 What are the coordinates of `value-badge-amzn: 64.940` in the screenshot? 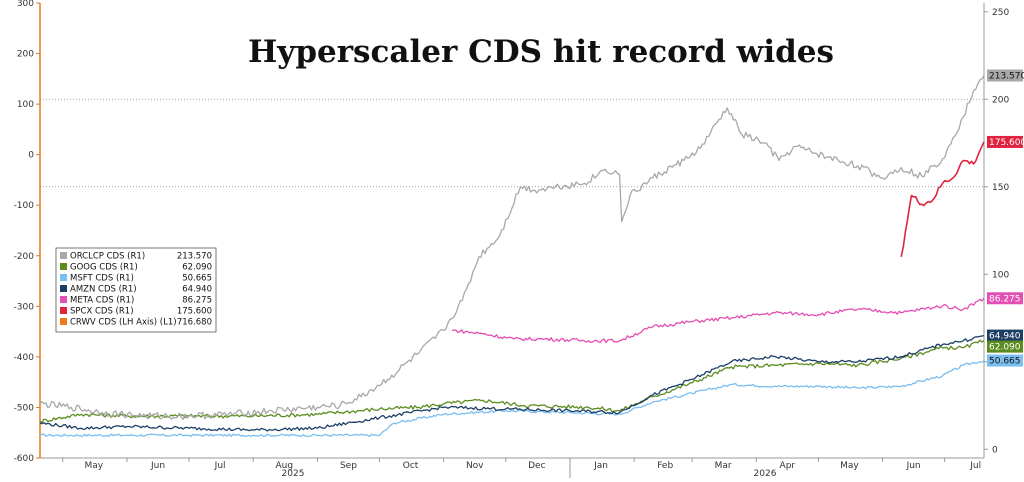 It's located at (1005, 335).